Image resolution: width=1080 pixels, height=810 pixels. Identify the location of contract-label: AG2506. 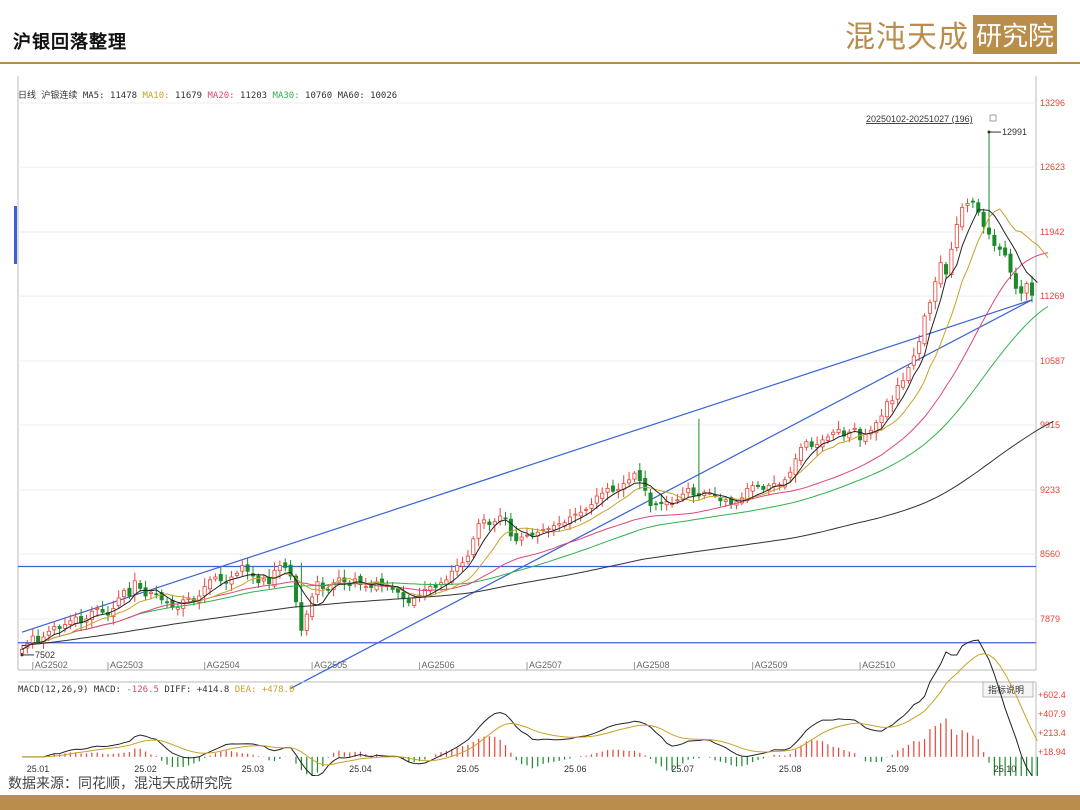
(438, 665).